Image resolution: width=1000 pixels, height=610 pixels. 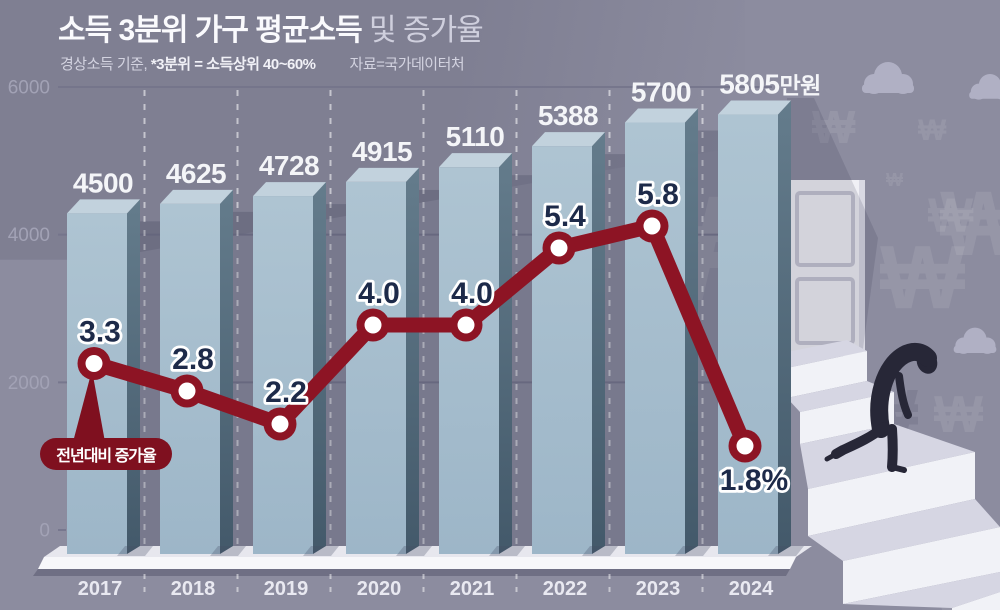 What do you see at coordinates (761, 328) in the screenshot?
I see `bar-2024` at bounding box center [761, 328].